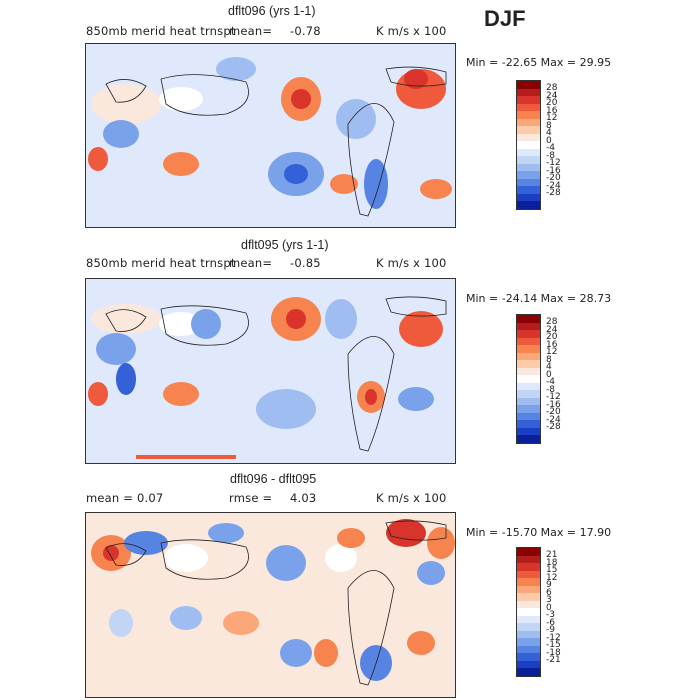 The height and width of the screenshot is (700, 700). I want to click on panel-3-colorbar, so click(528, 612).